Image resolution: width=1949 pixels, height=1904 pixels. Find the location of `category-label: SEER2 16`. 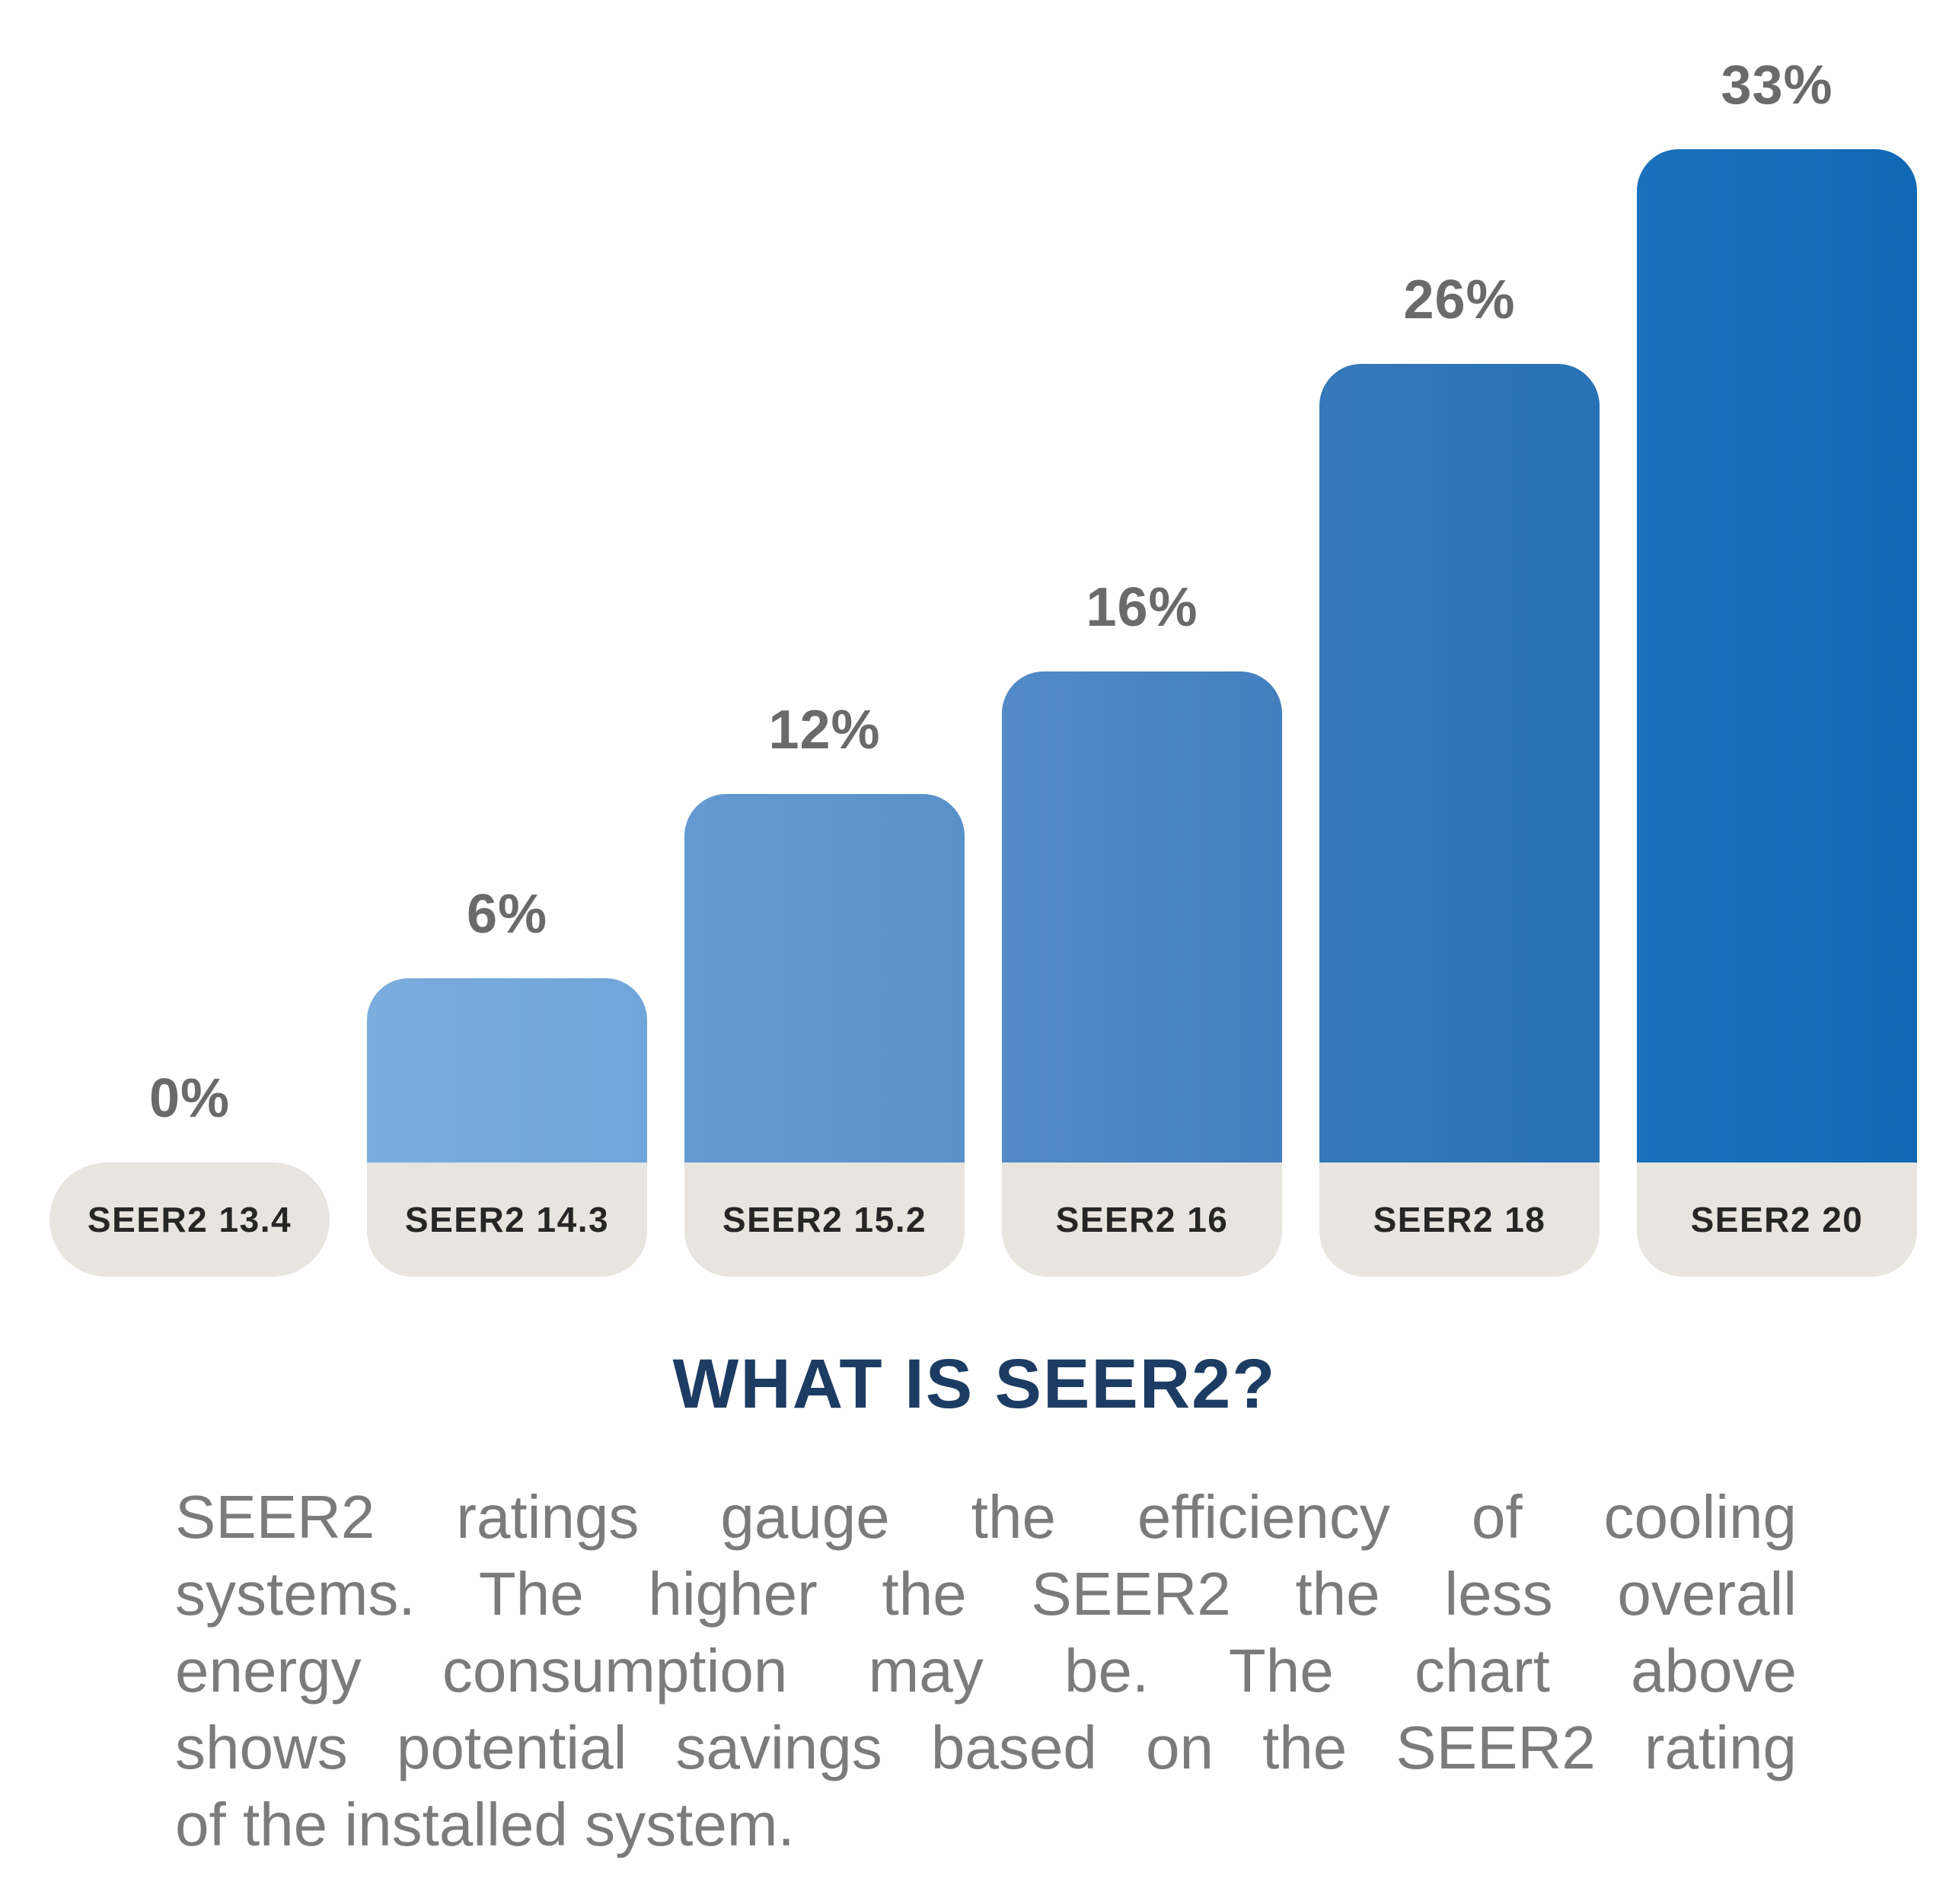

category-label: SEER2 16 is located at coordinates (1142, 1219).